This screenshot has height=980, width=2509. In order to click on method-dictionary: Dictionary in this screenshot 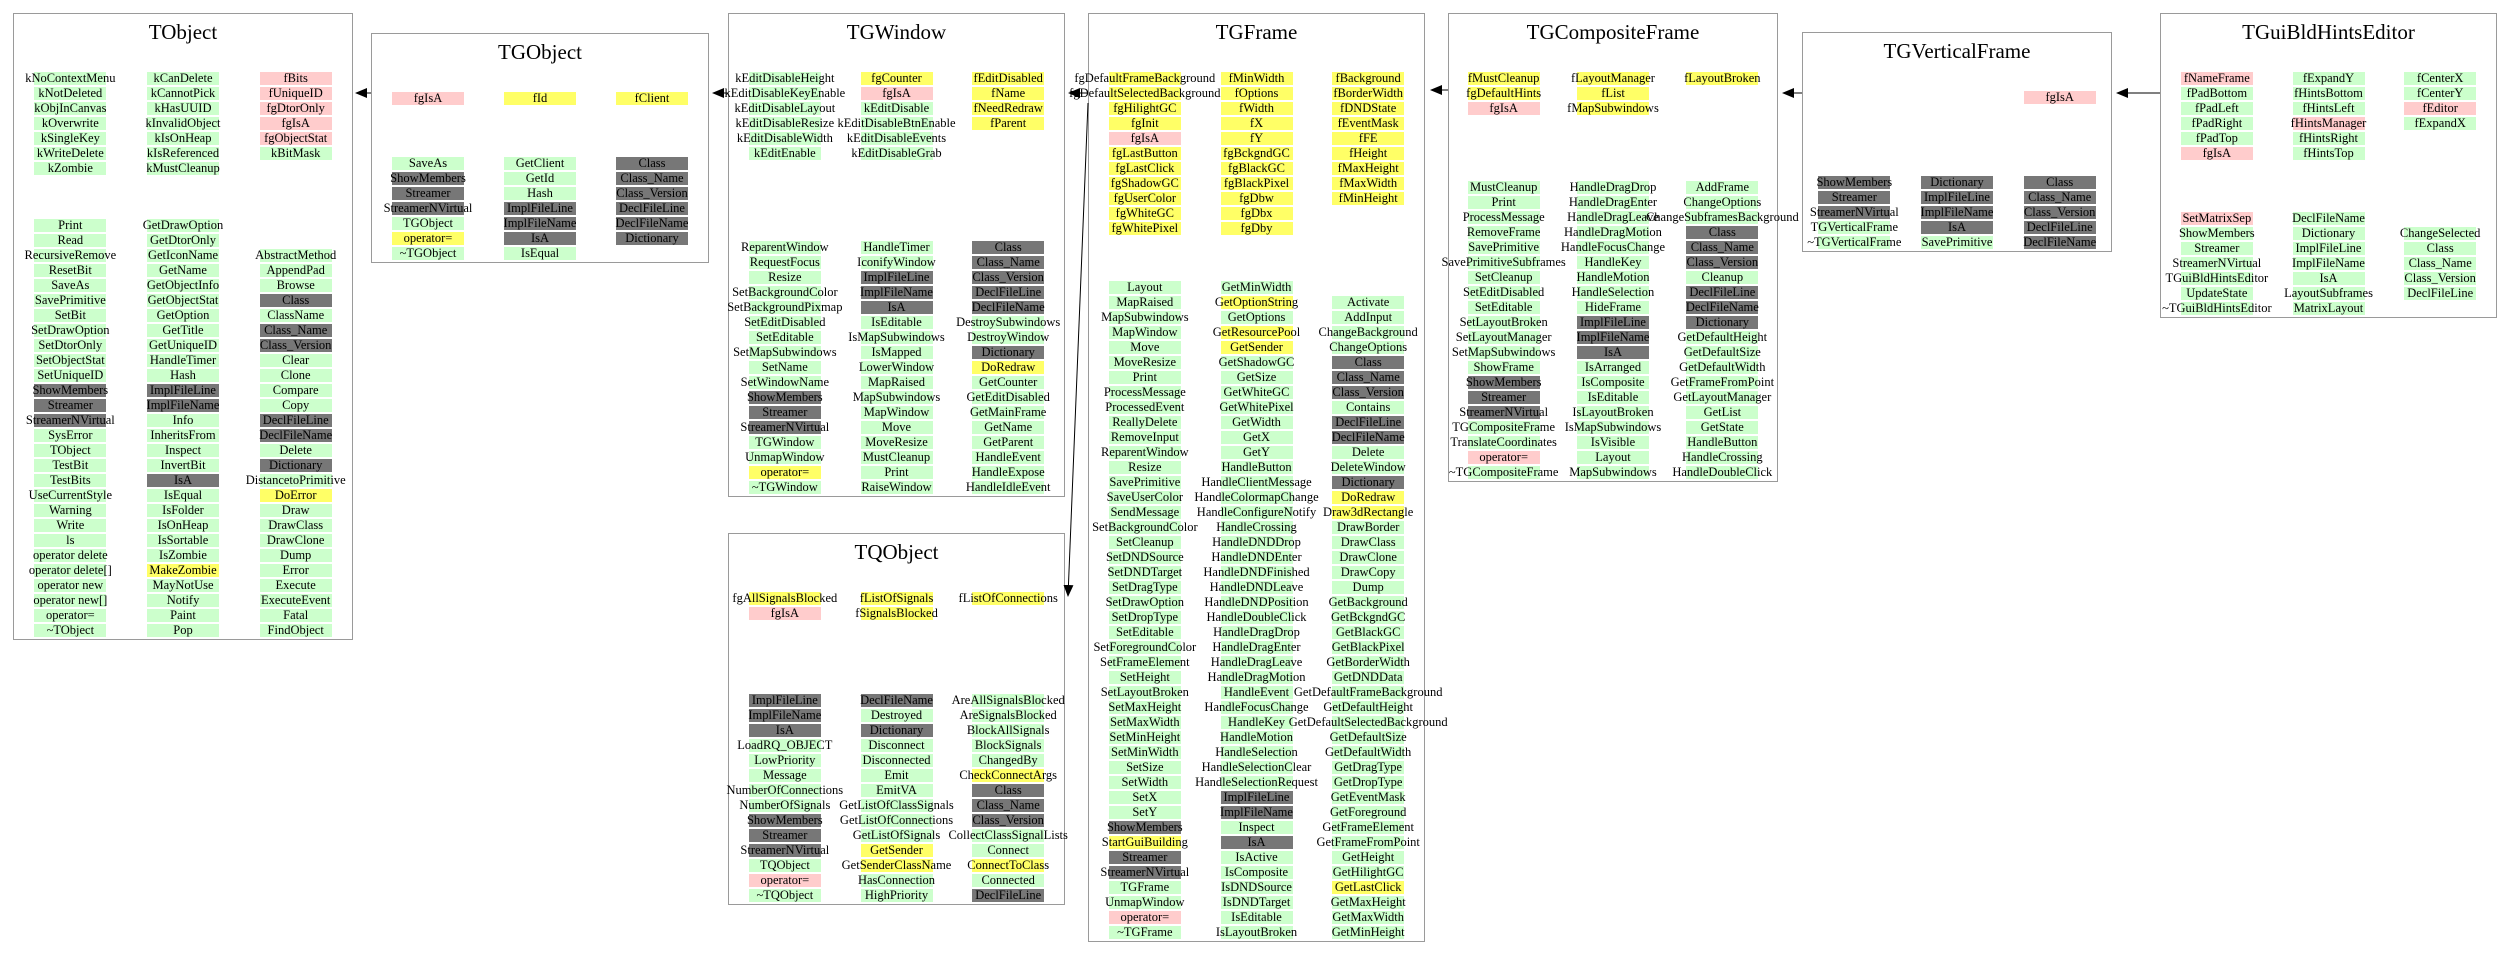, I will do `click(897, 730)`.